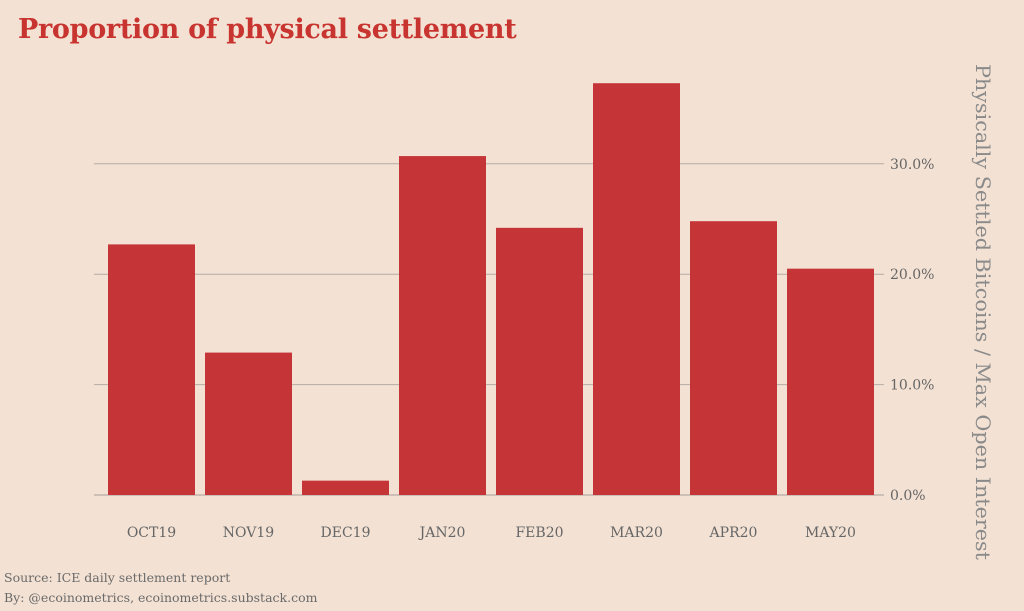 The image size is (1024, 611). Describe the element at coordinates (912, 386) in the screenshot. I see `y-tick-label: 10.0%` at that location.